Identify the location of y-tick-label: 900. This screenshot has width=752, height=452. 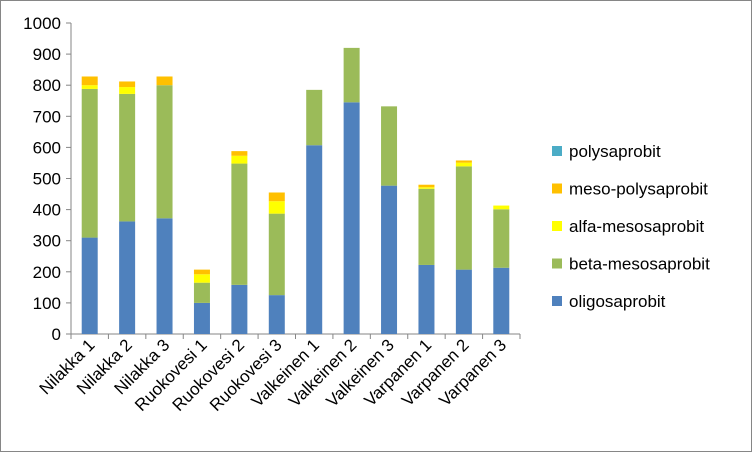
(47, 54).